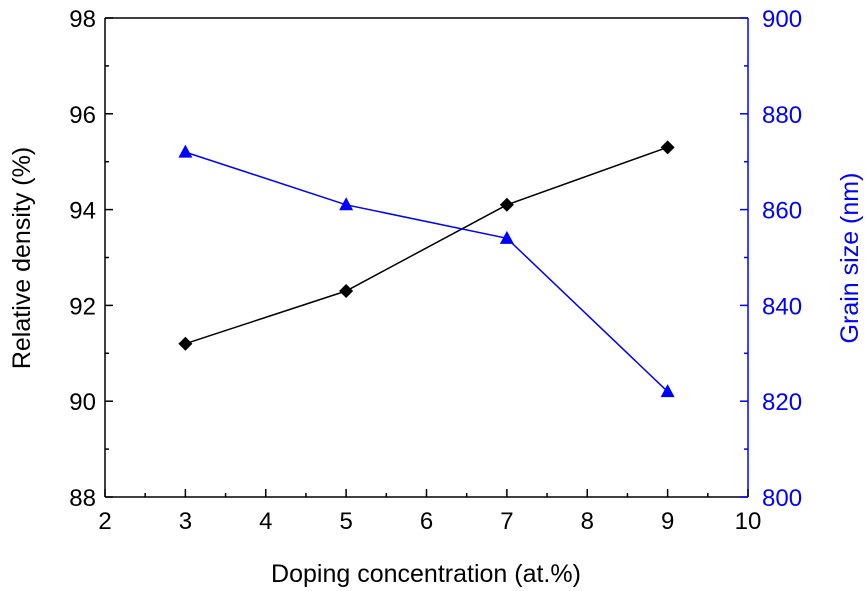  What do you see at coordinates (782, 19) in the screenshot?
I see `y-right-tick-label: 900` at bounding box center [782, 19].